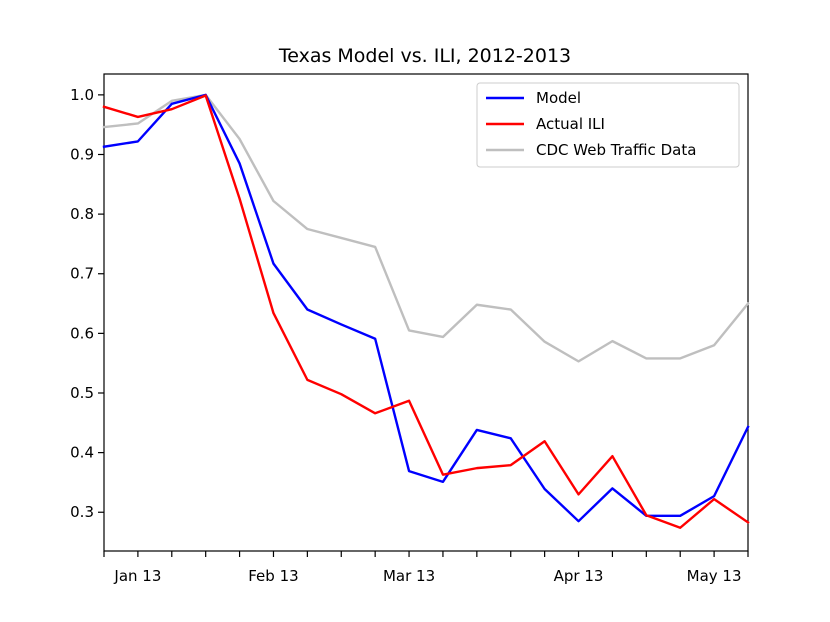 The image size is (830, 622). I want to click on y-tick-label: 0.6, so click(82, 333).